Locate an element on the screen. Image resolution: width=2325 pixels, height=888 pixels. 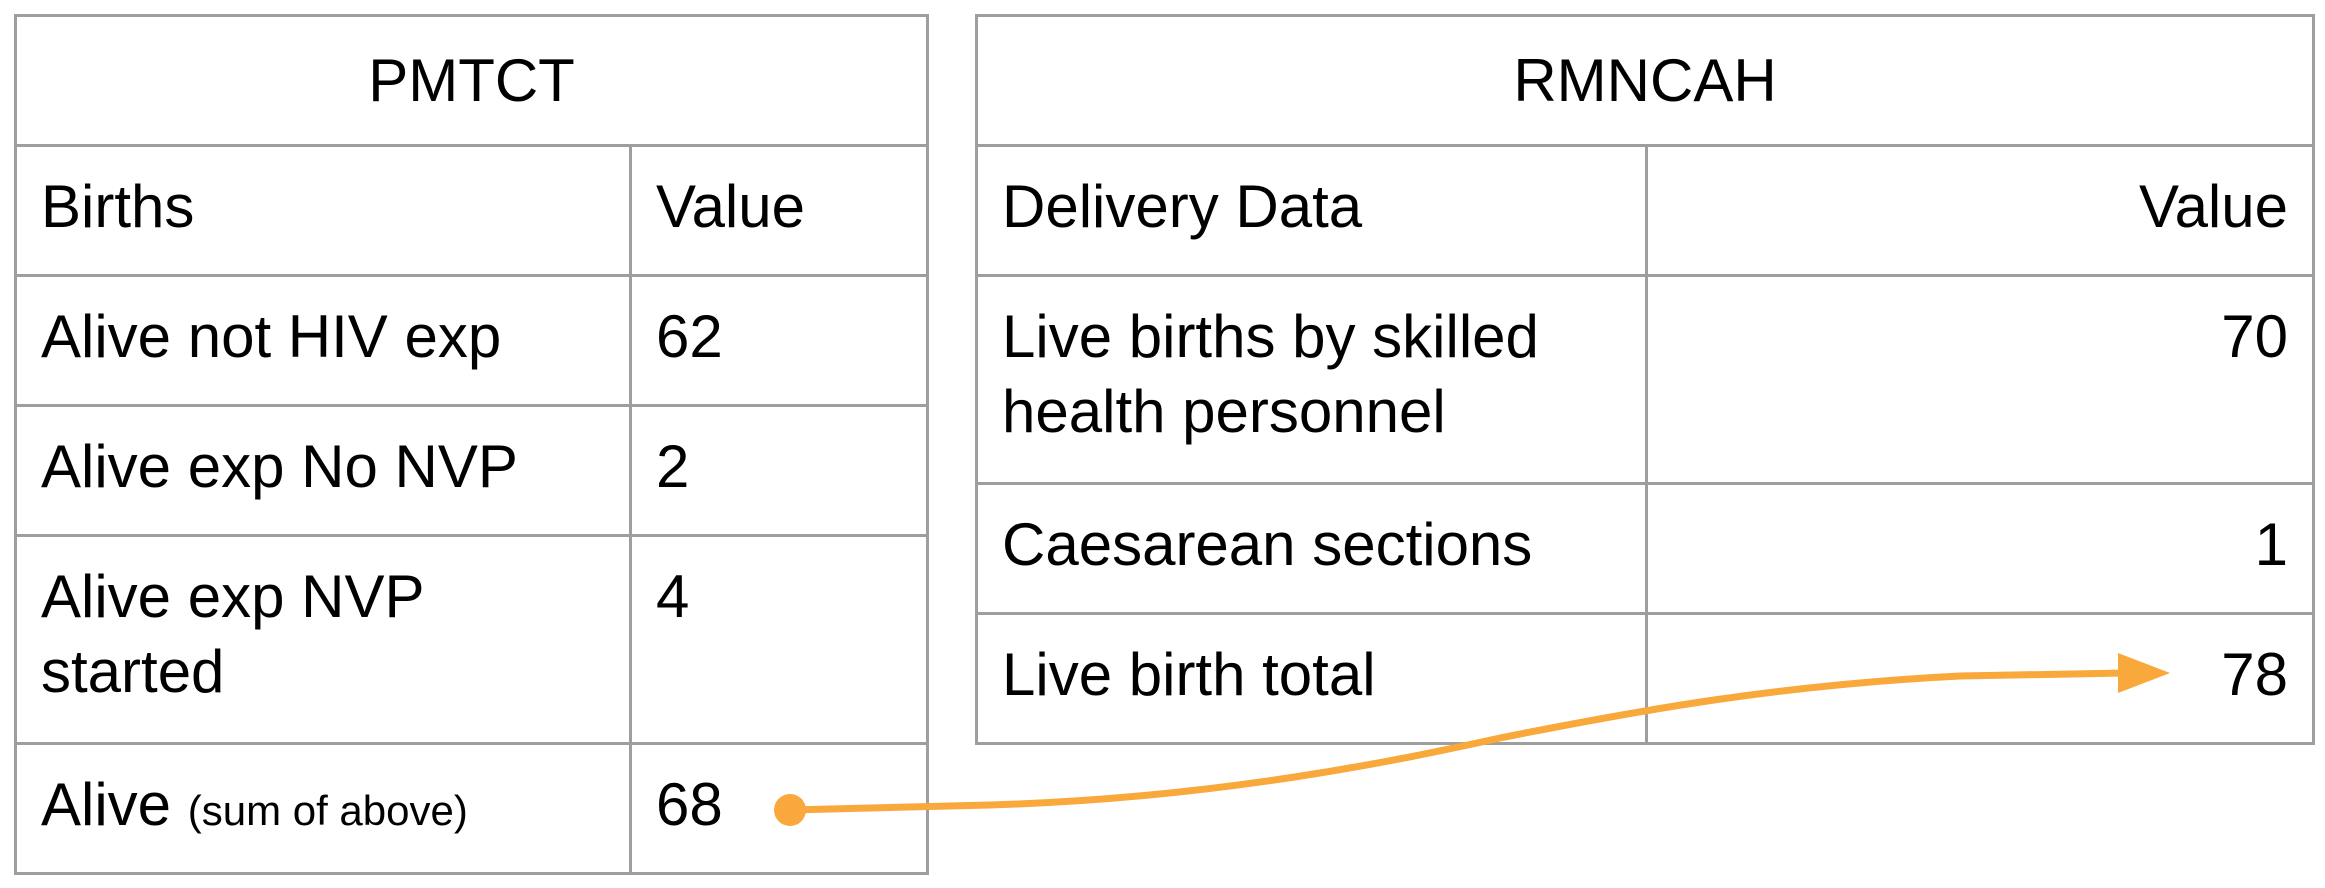
pmtct-row-value: 62 is located at coordinates (779, 340).